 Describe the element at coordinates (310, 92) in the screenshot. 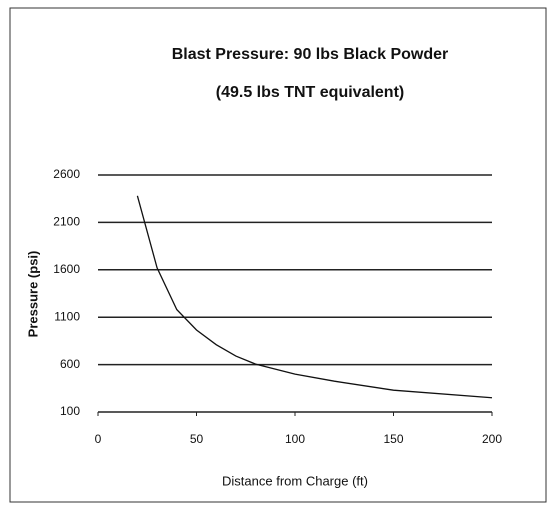

I see `chart-subtitle: (49.5 lbs TNT equivalent)` at that location.